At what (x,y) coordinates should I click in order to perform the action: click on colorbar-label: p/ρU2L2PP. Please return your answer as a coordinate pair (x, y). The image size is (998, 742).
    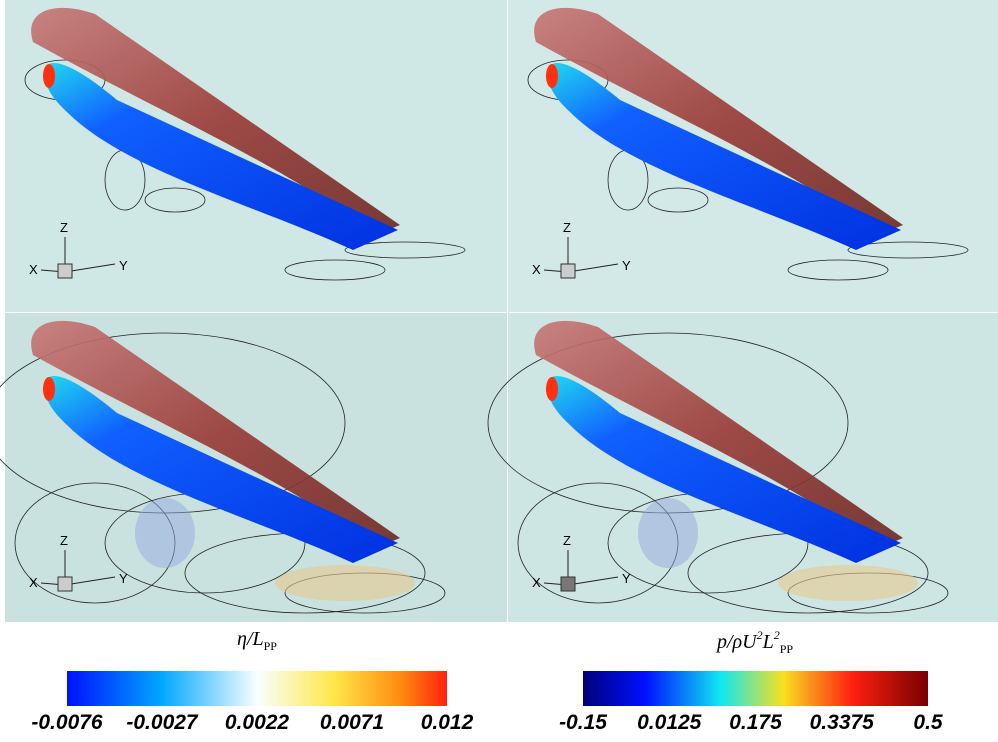
    Looking at the image, I should click on (755, 642).